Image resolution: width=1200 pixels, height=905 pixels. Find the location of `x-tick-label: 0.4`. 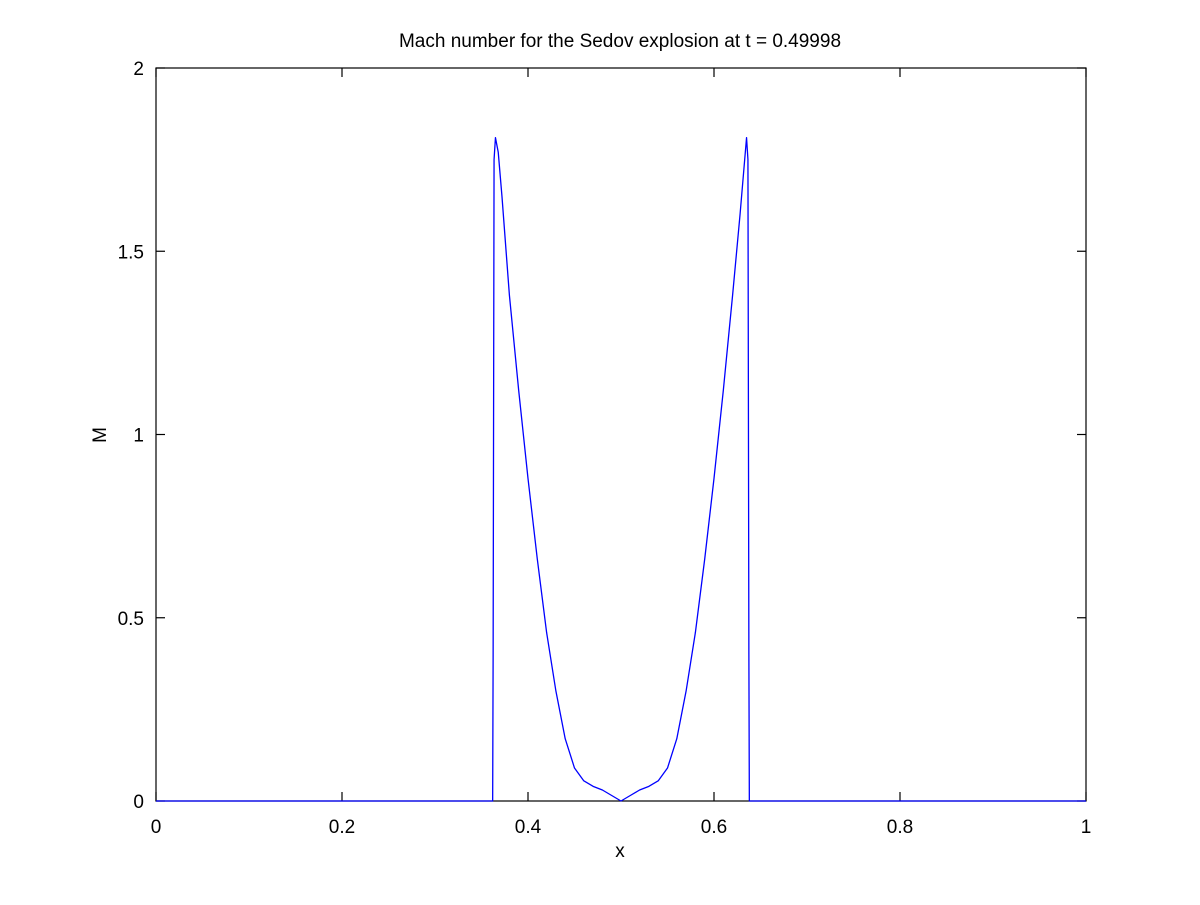

x-tick-label: 0.4 is located at coordinates (528, 827).